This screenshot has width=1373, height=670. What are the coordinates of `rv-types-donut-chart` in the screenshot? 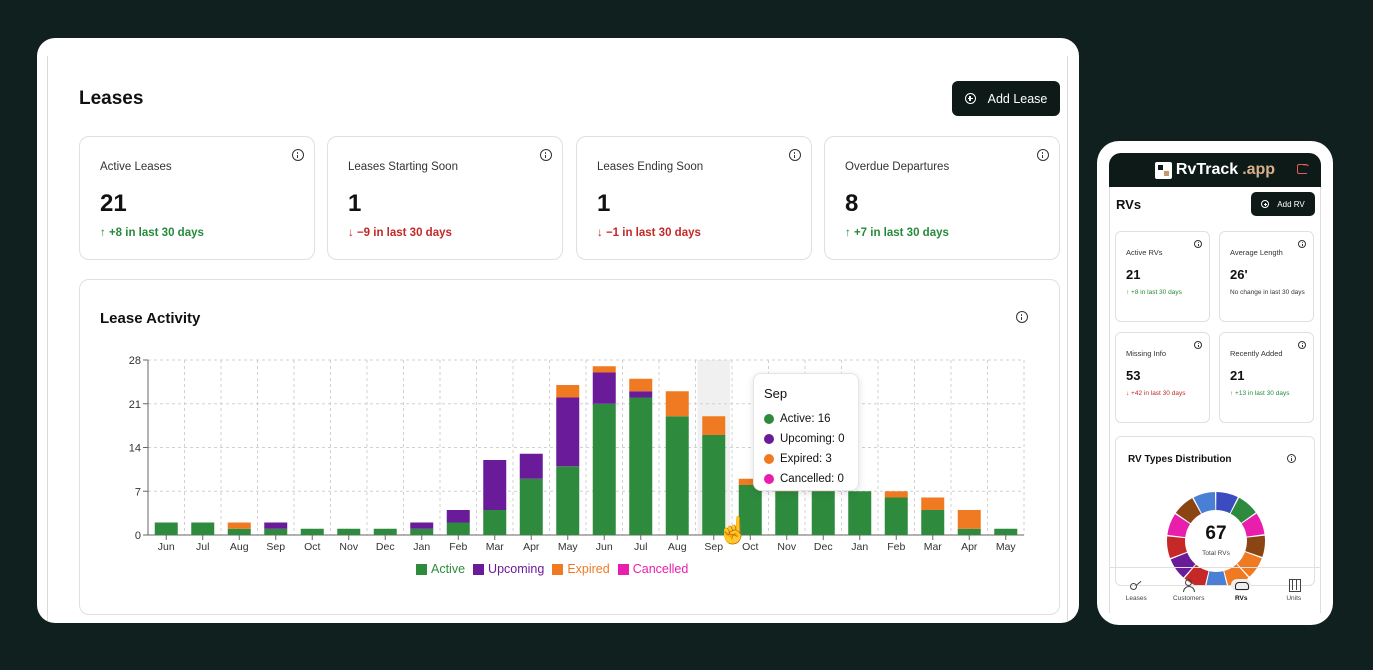 It's located at (1215, 511).